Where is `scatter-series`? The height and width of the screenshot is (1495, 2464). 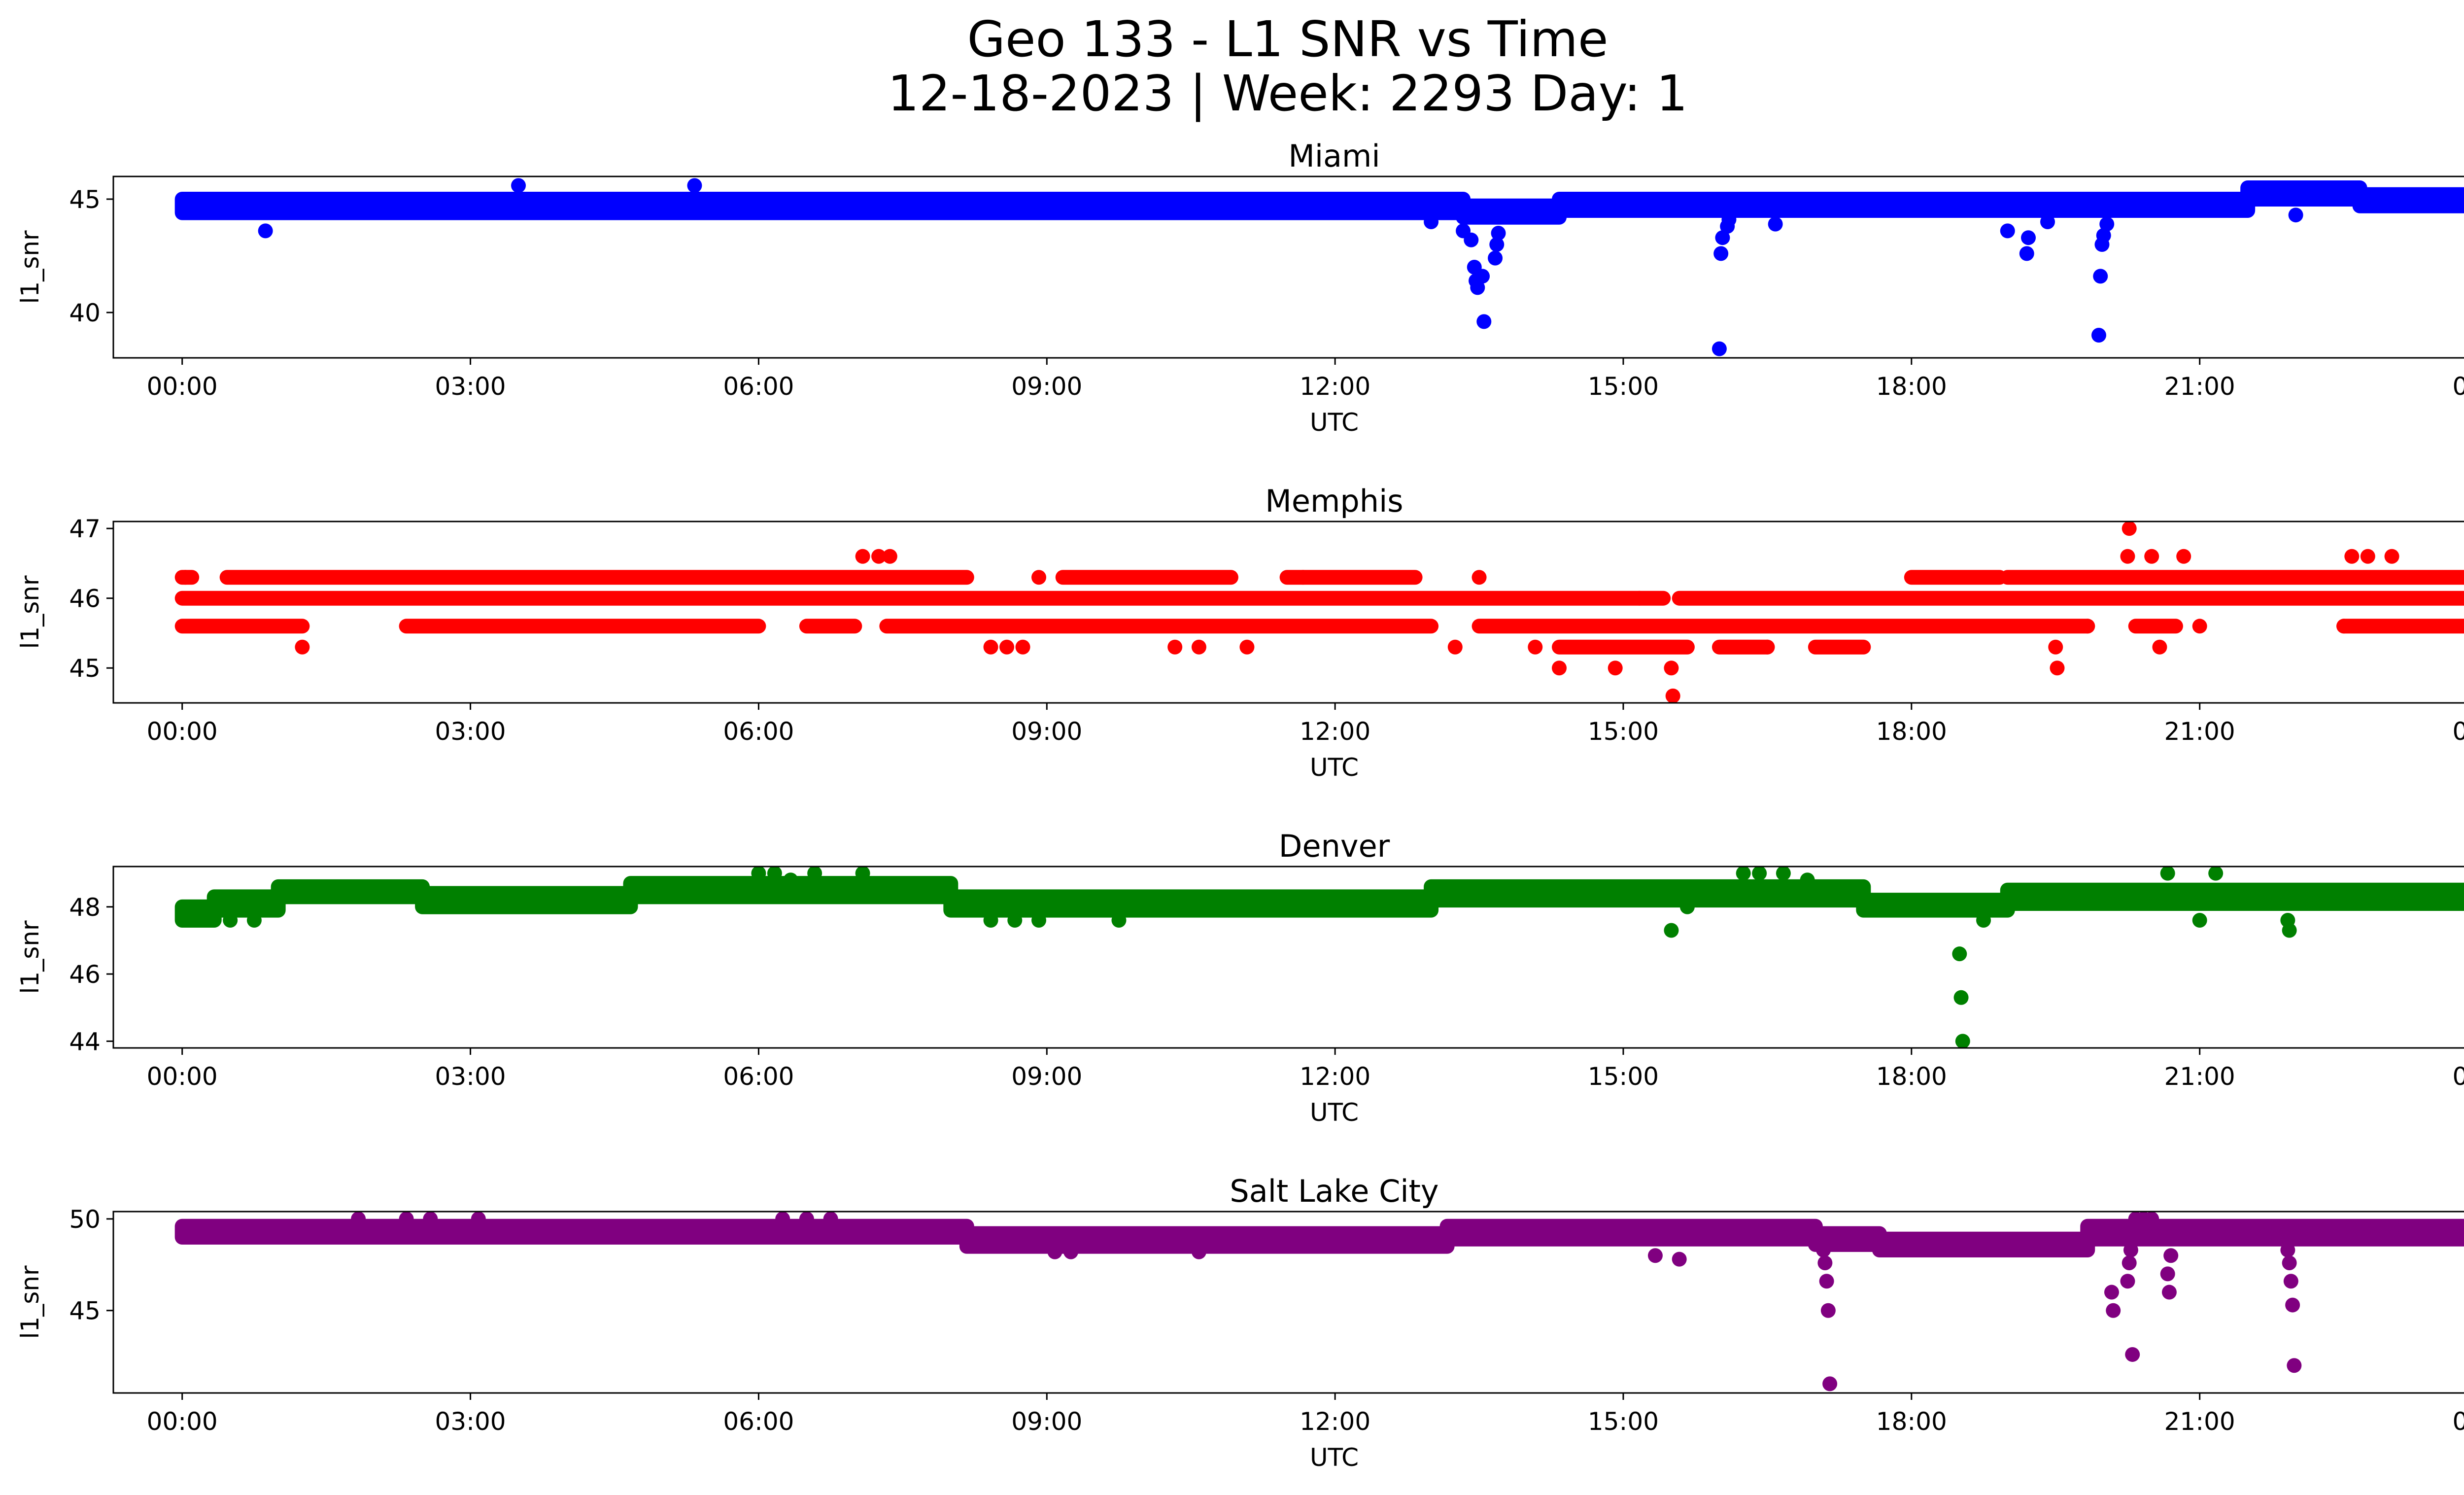 scatter-series is located at coordinates (1319, 957).